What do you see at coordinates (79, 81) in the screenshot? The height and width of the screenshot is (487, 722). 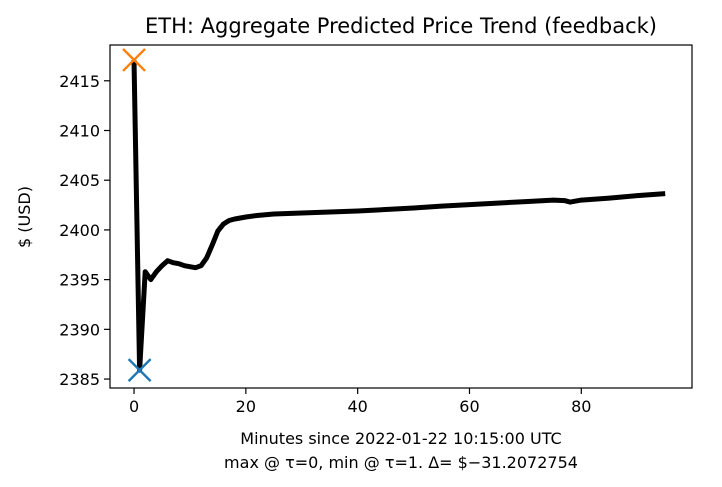 I see `y-tick-label: 2415` at bounding box center [79, 81].